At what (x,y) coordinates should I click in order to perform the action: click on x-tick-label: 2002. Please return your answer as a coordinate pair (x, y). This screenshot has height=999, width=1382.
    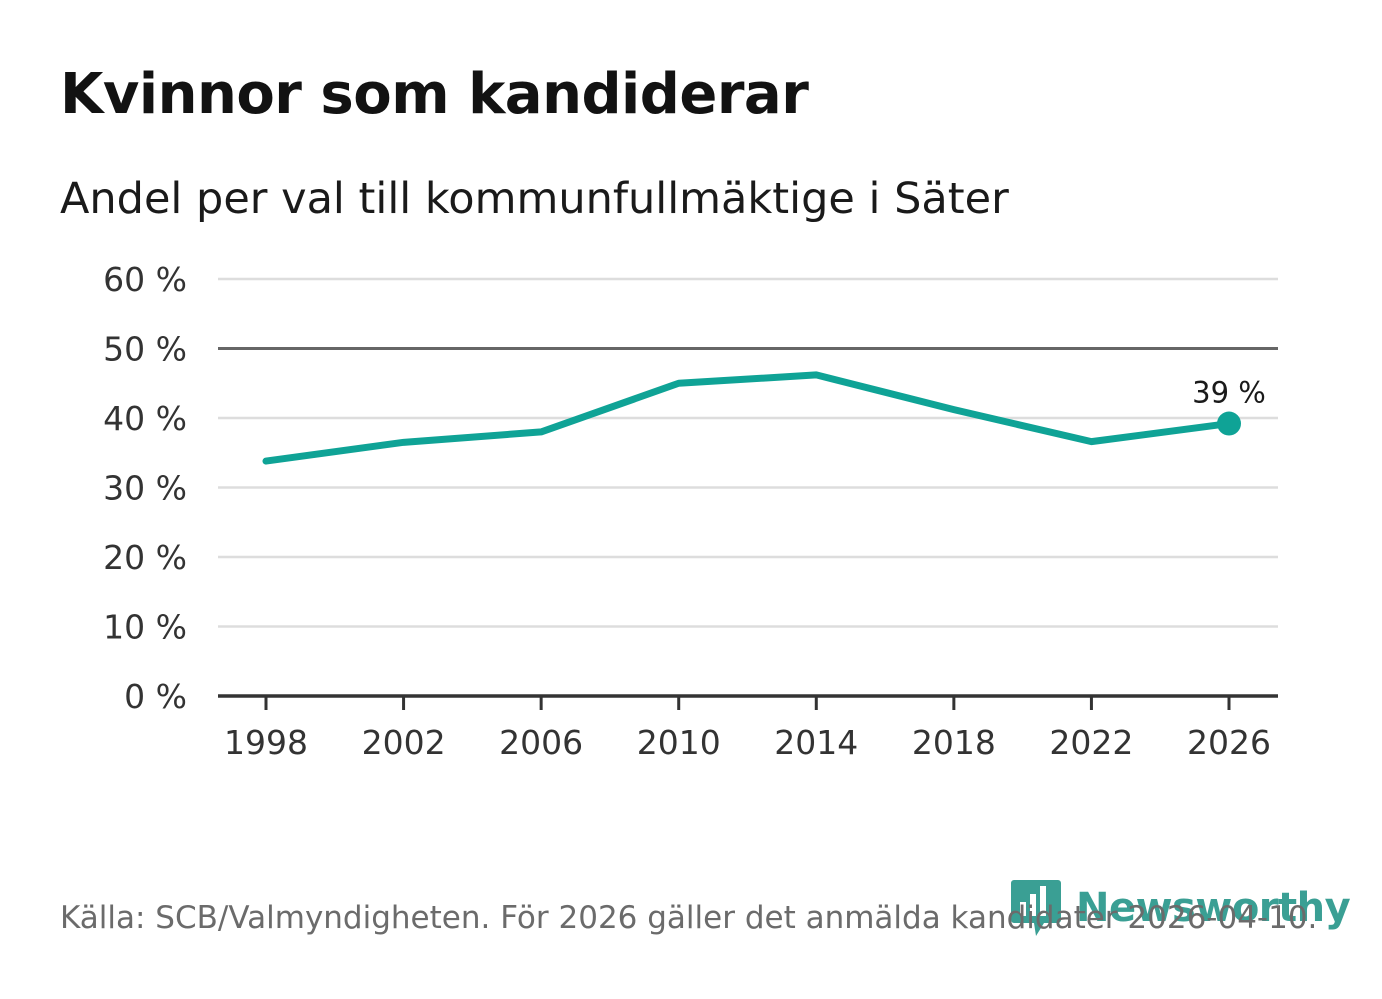
    Looking at the image, I should click on (404, 742).